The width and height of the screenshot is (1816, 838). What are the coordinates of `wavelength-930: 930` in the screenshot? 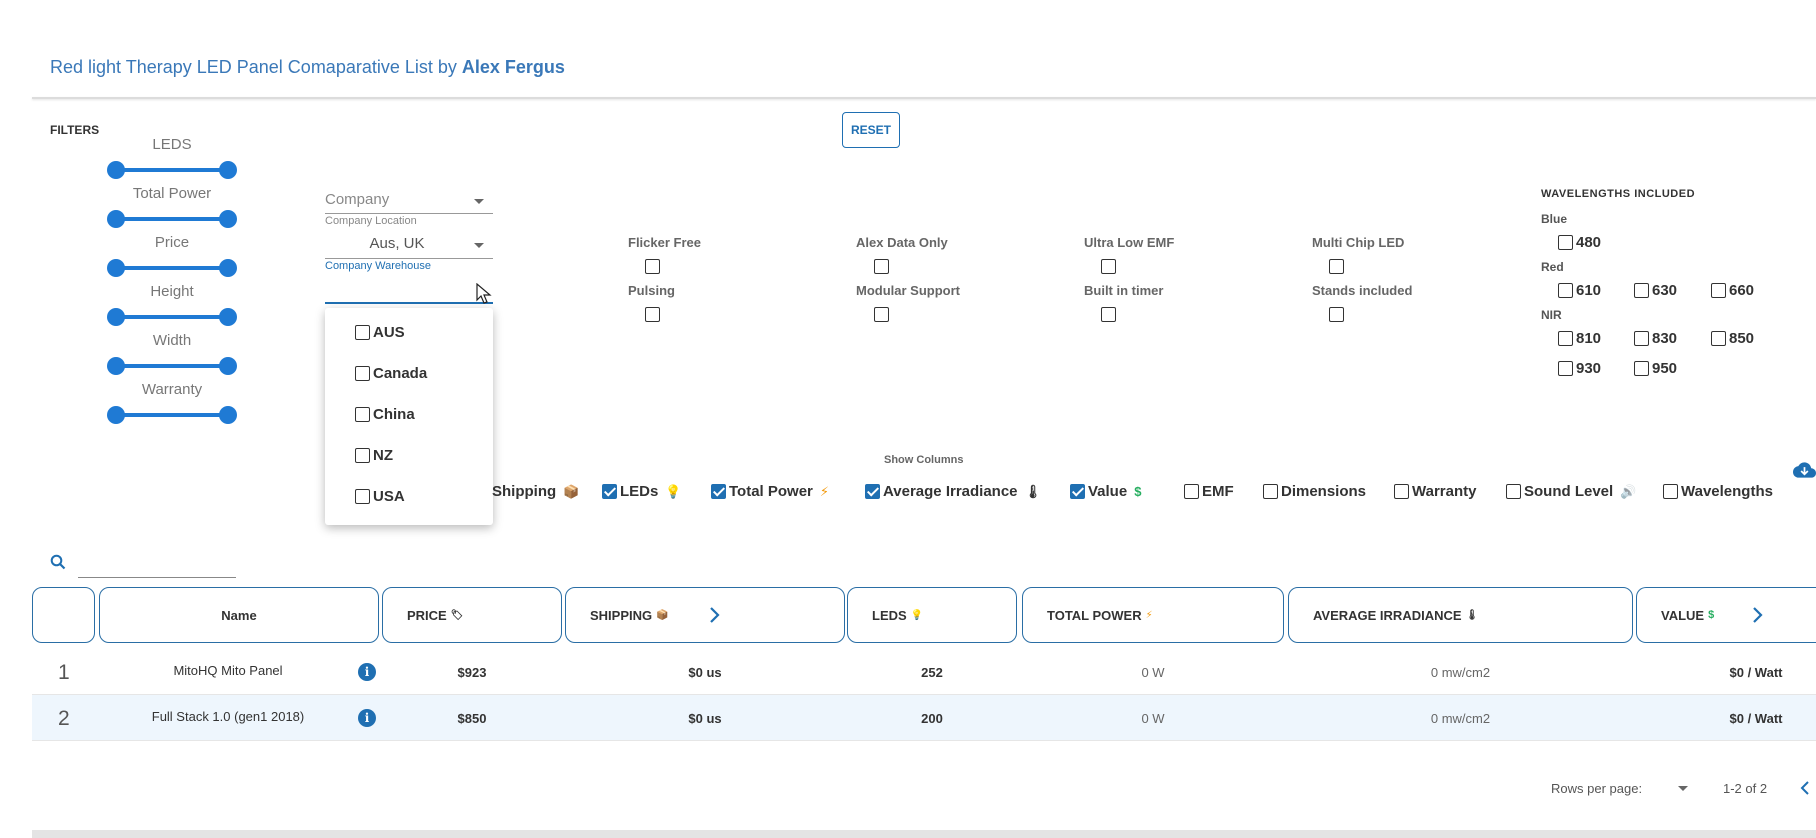 It's located at (1579, 368).